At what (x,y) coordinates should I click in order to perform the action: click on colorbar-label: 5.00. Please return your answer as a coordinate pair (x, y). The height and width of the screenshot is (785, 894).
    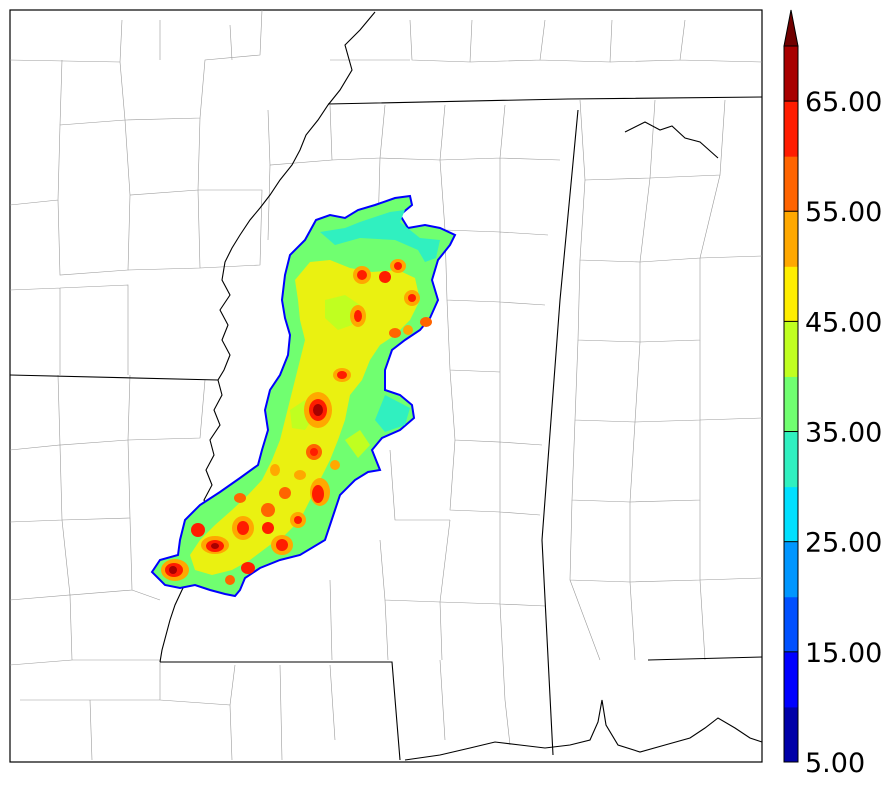
    Looking at the image, I should click on (835, 763).